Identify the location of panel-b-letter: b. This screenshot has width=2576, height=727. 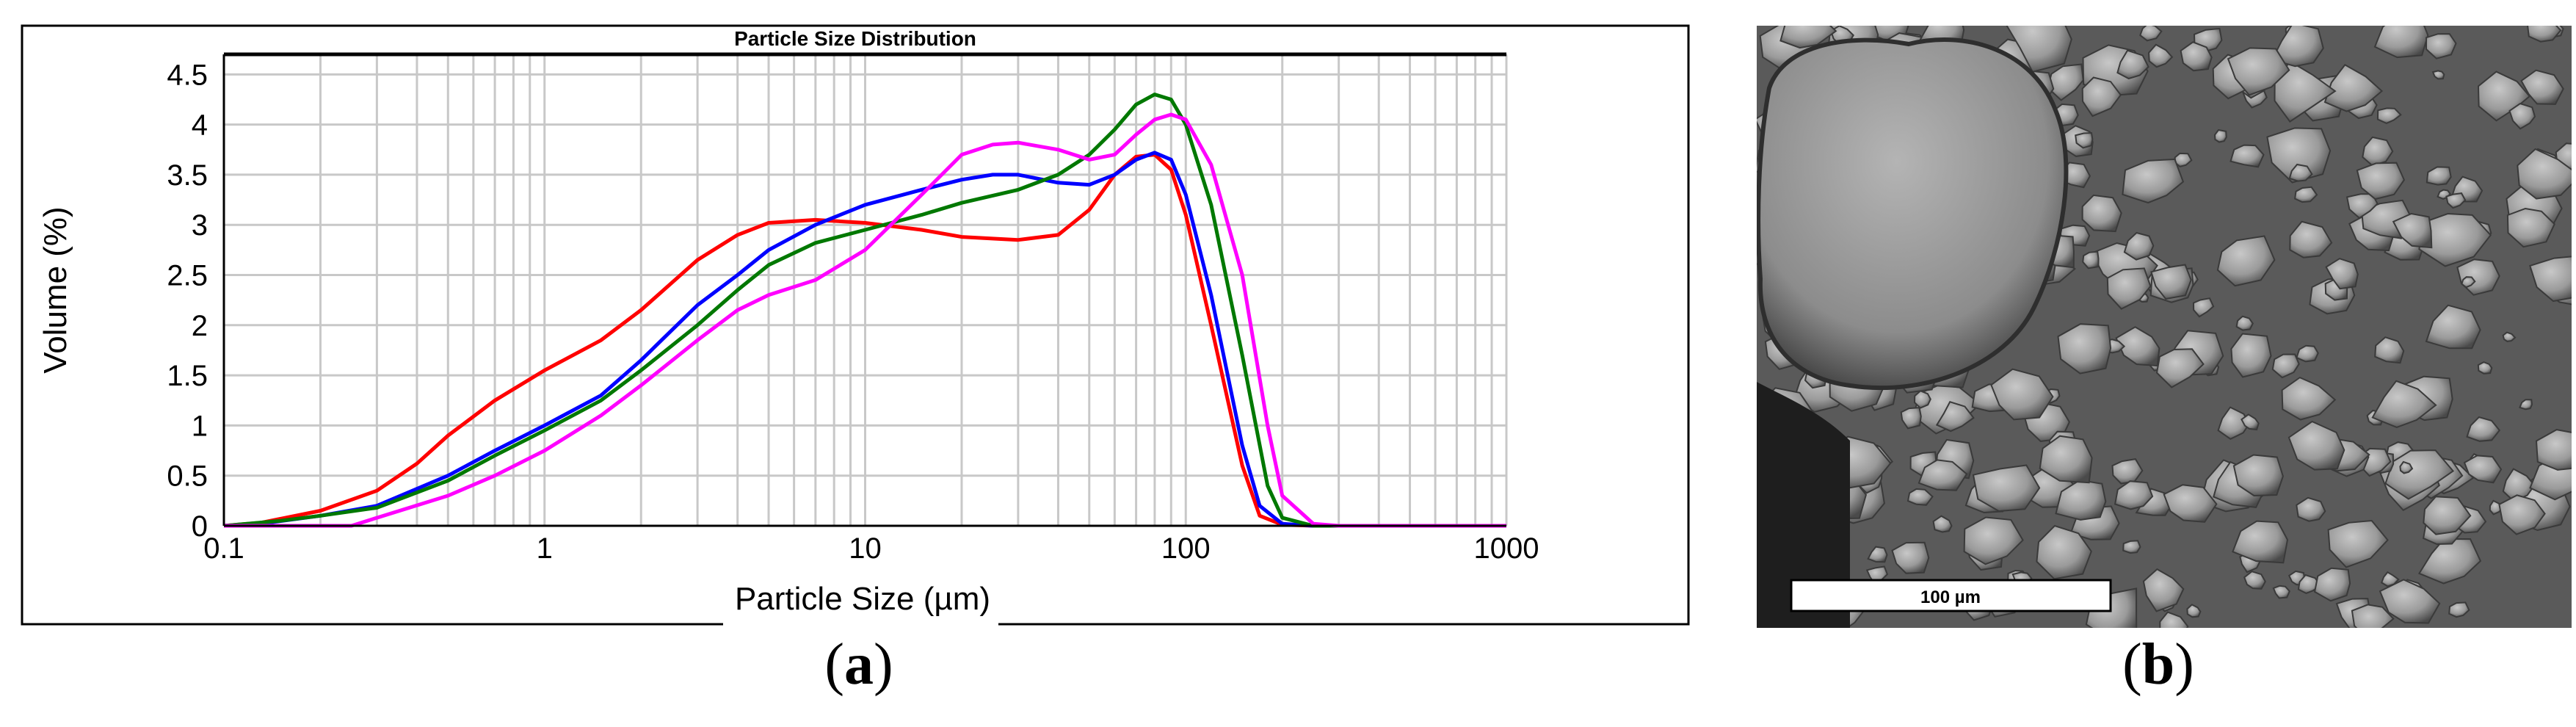
(2158, 664).